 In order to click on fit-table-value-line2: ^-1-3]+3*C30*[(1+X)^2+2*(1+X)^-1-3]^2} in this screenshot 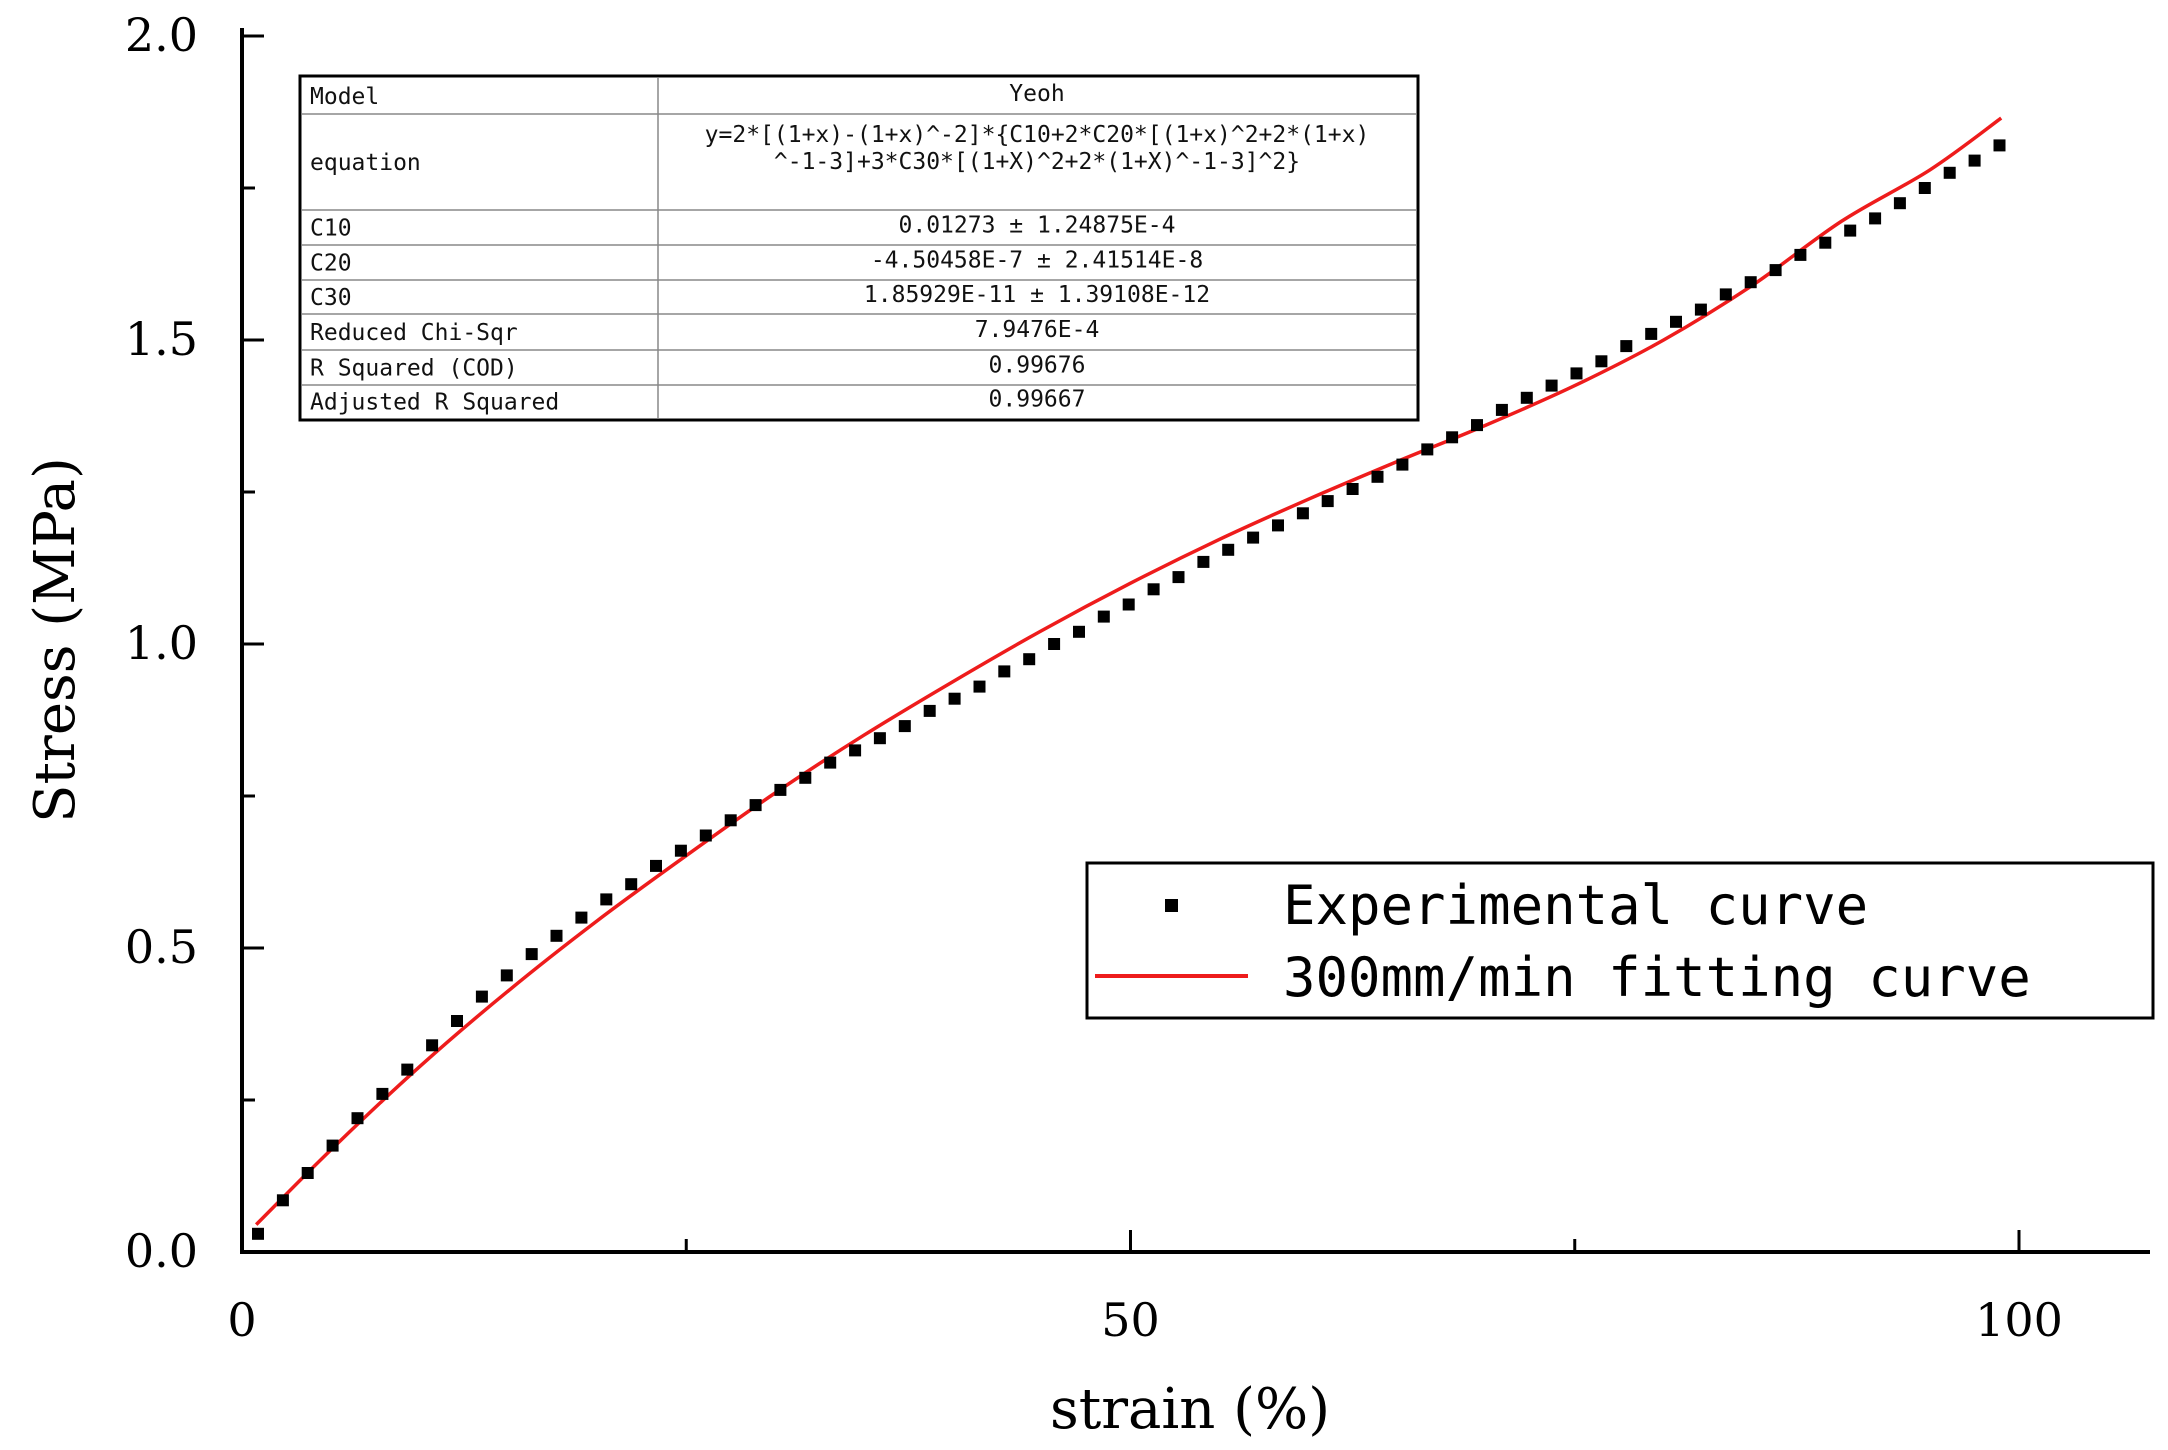, I will do `click(1037, 162)`.